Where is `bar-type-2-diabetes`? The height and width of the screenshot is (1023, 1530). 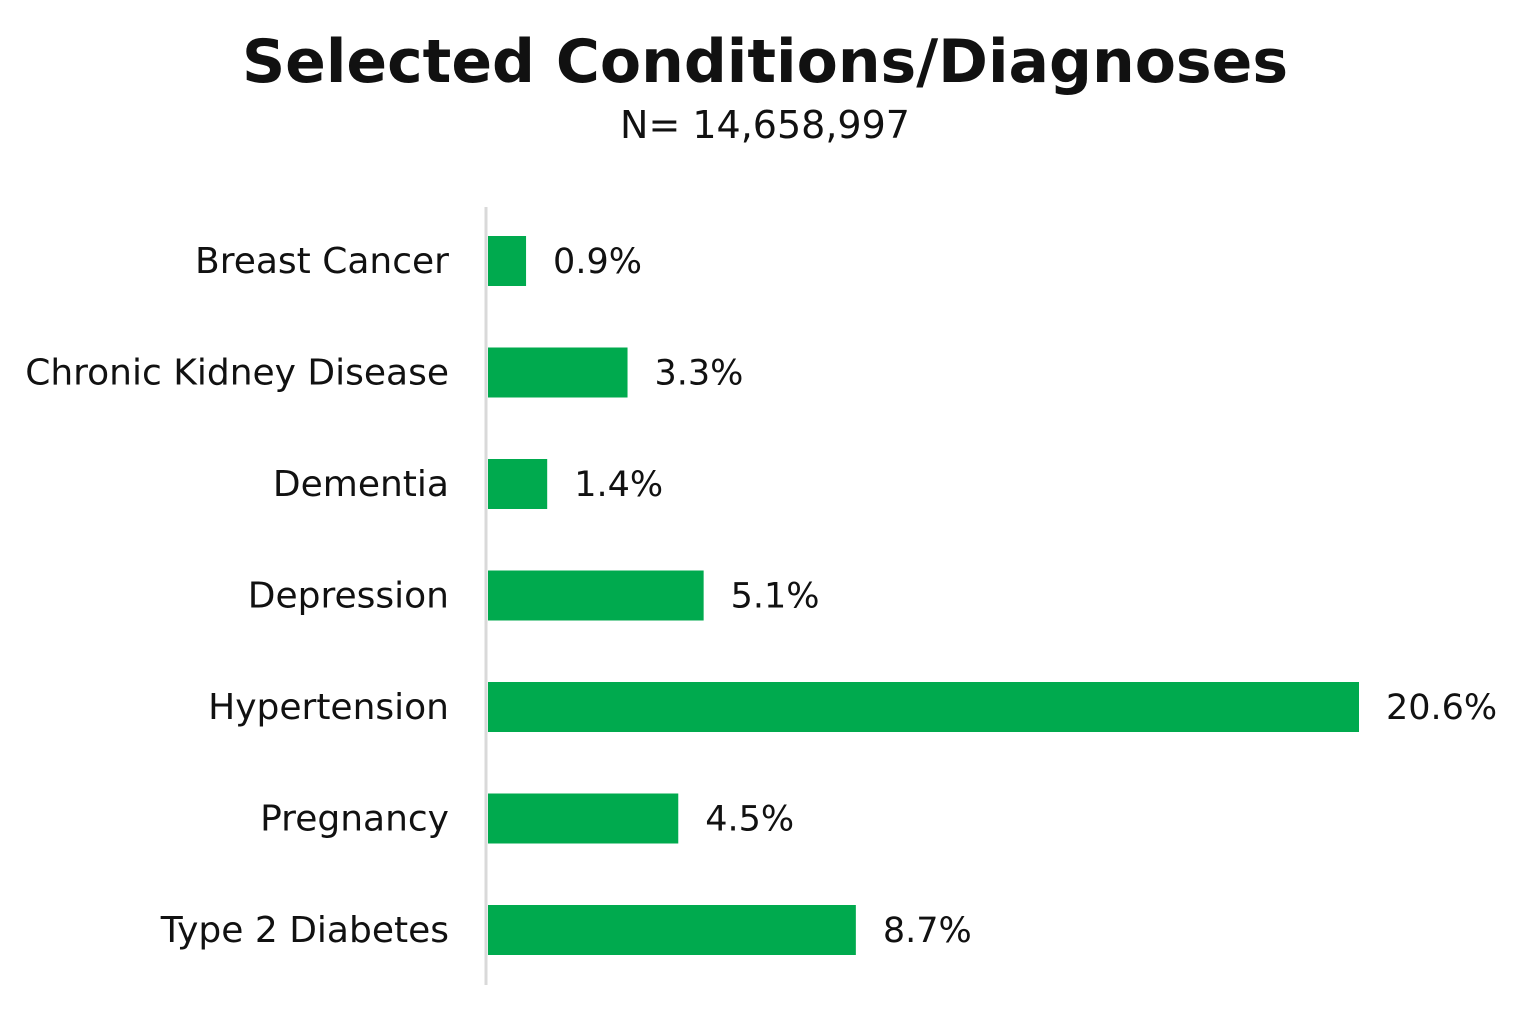 bar-type-2-diabetes is located at coordinates (672, 930).